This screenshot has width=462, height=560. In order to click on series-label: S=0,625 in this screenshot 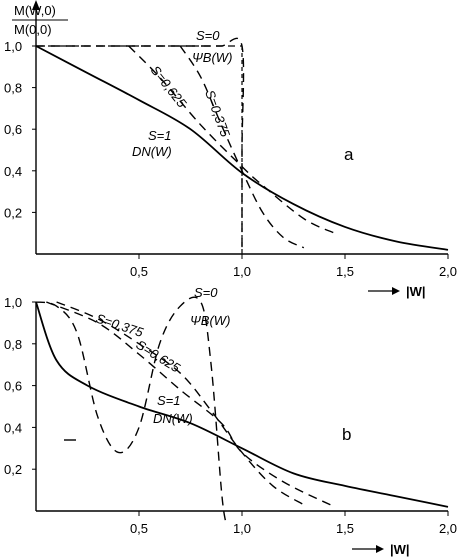, I will do `click(169, 87)`.